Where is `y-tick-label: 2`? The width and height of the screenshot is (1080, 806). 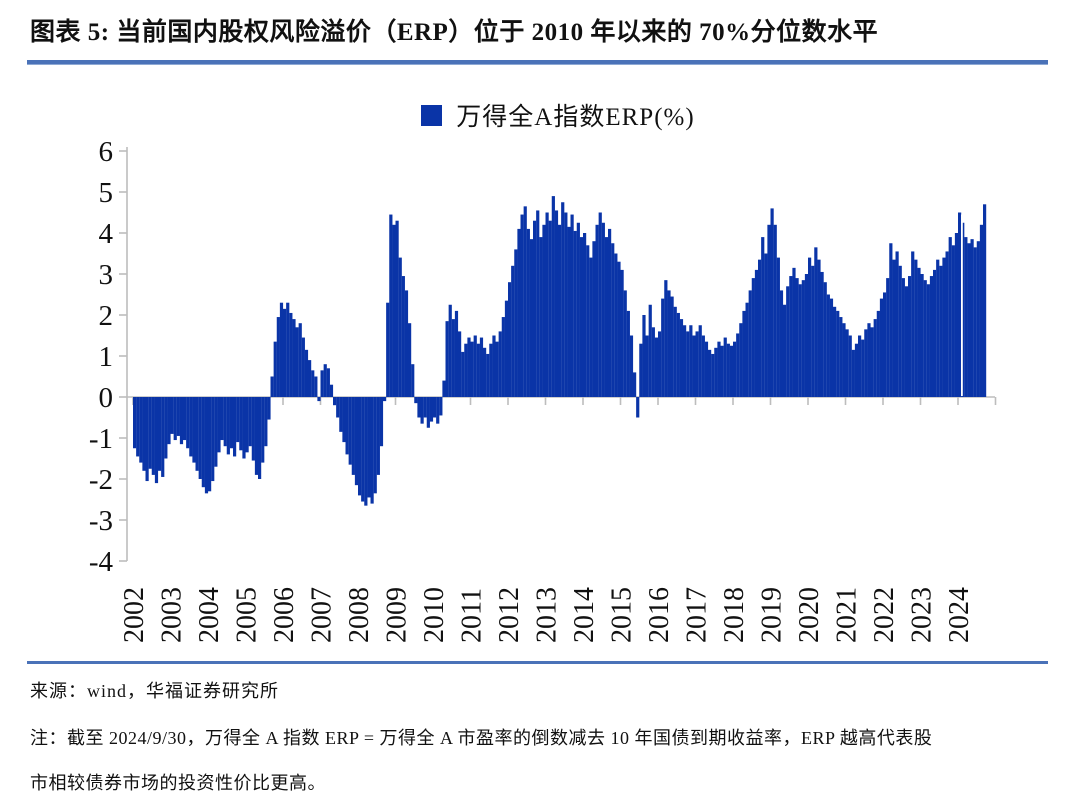 y-tick-label: 2 is located at coordinates (106, 316).